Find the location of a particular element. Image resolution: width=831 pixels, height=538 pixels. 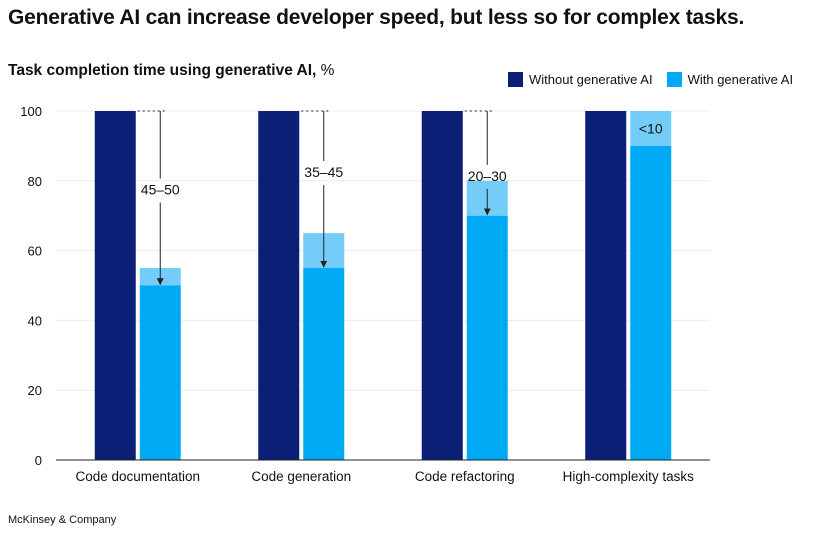

annotation-label: <10 is located at coordinates (651, 128).